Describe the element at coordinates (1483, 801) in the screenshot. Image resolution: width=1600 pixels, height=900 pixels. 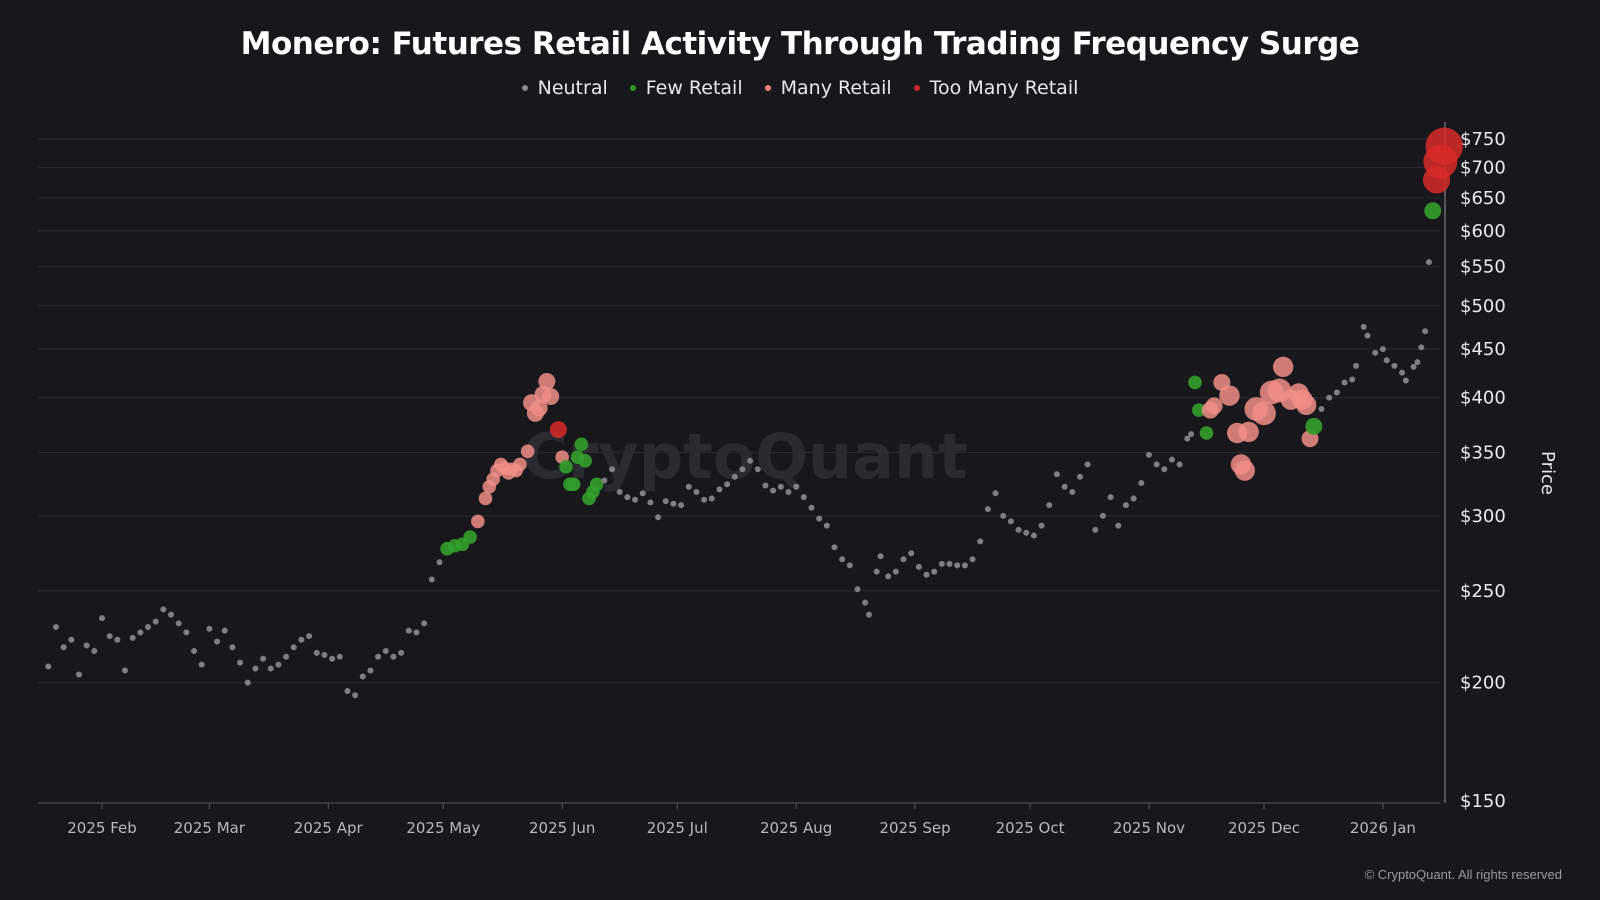
I see `y-tick-label: $150` at that location.